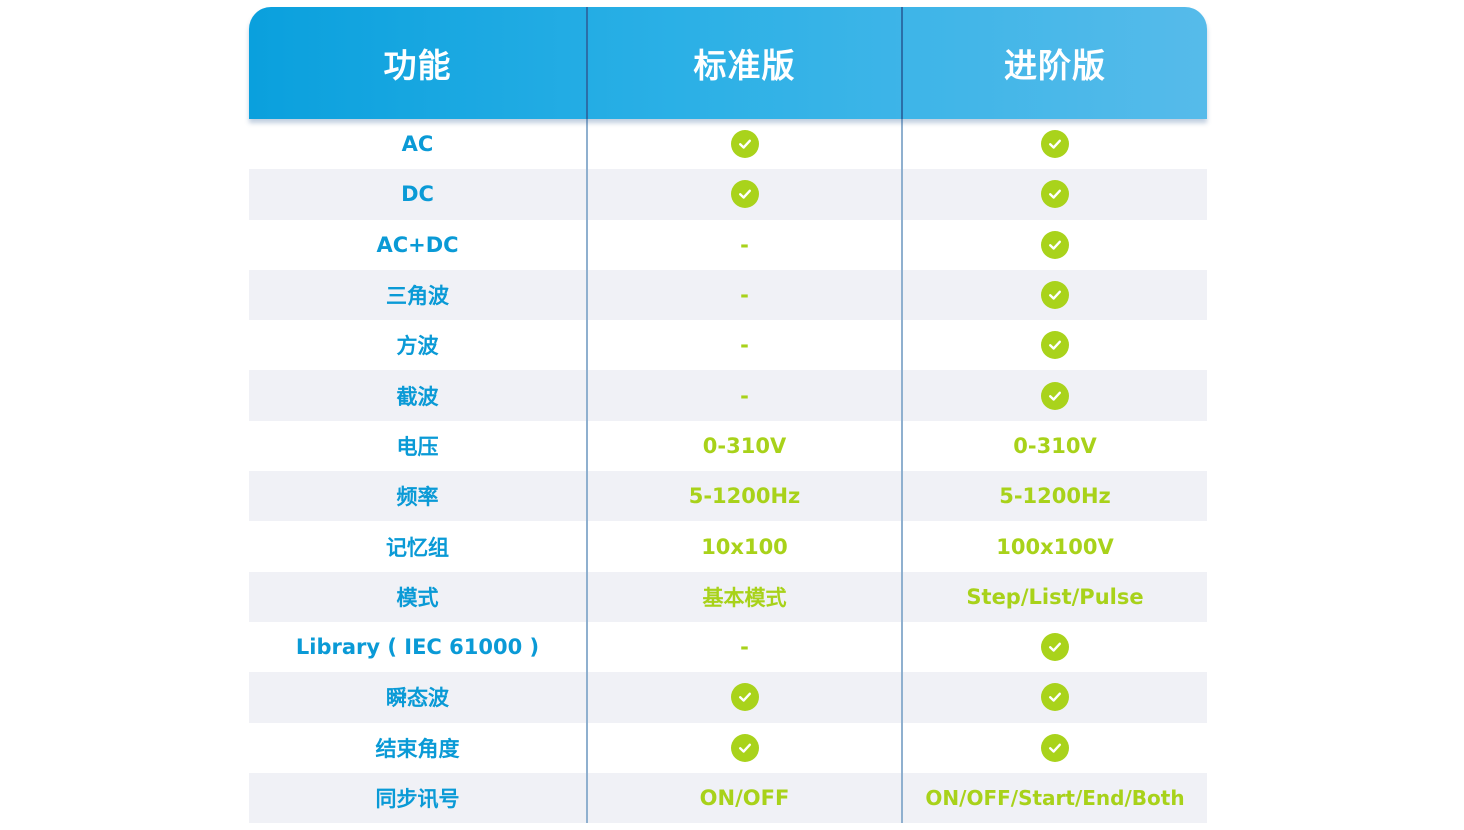 The height and width of the screenshot is (830, 1464). Describe the element at coordinates (1054, 63) in the screenshot. I see `header-advanced: 进阶版` at that location.